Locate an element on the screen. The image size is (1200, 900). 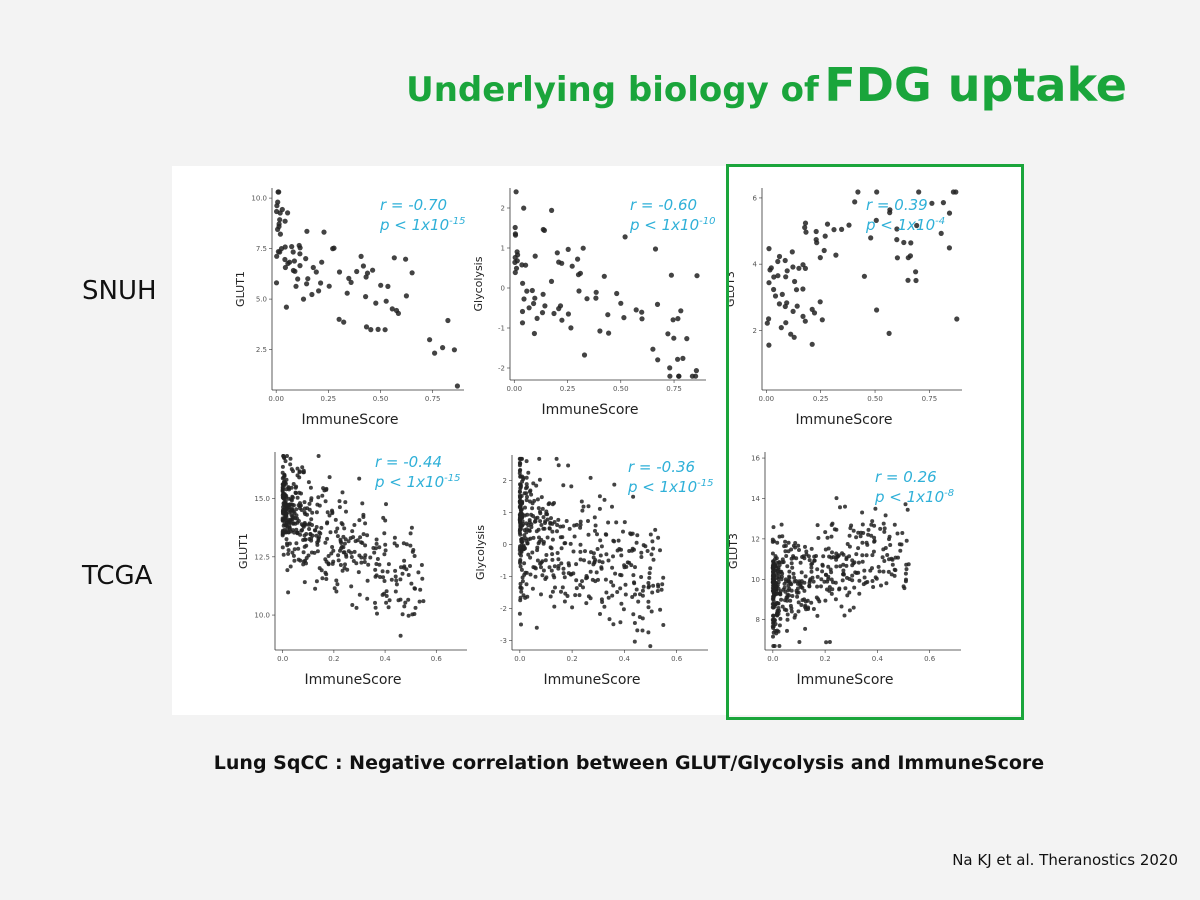
y-axis-label: GLUT1 is located at coordinates (240, 289).